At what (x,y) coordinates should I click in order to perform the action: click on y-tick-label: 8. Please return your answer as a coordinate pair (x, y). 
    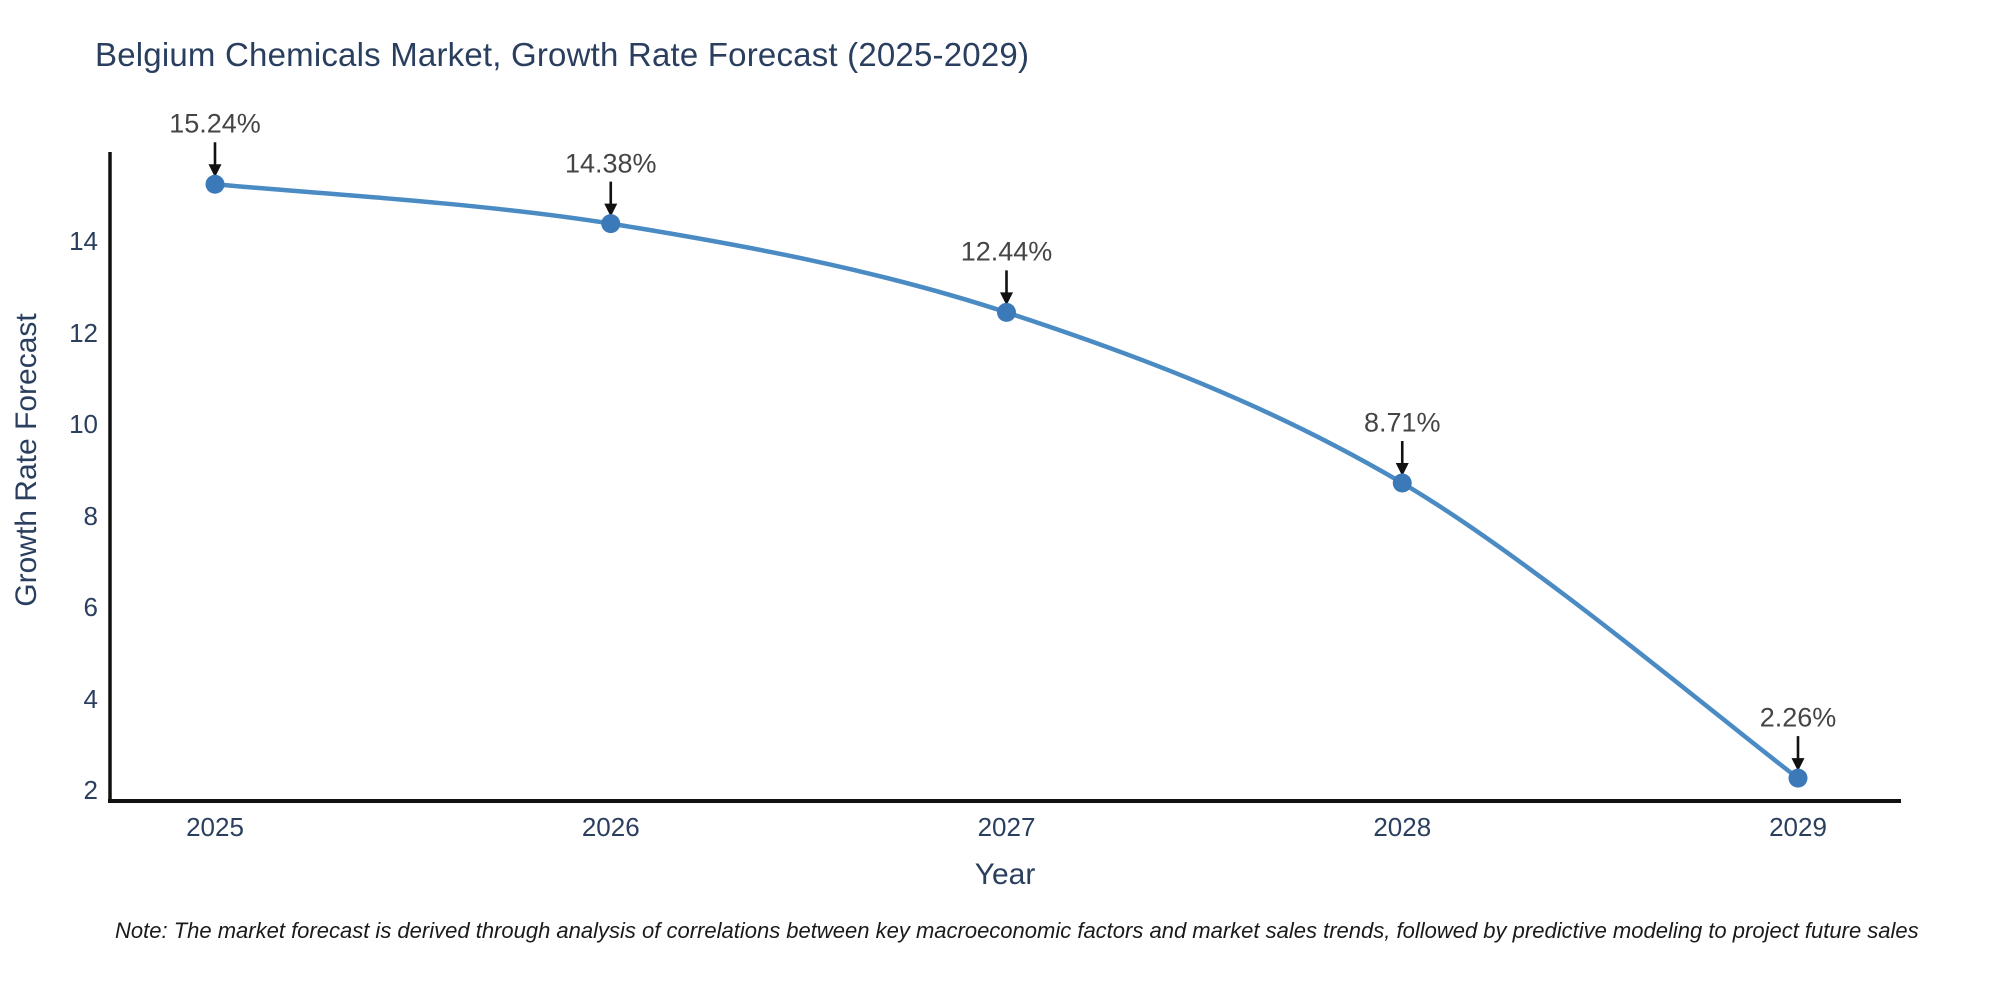
    Looking at the image, I should click on (90, 515).